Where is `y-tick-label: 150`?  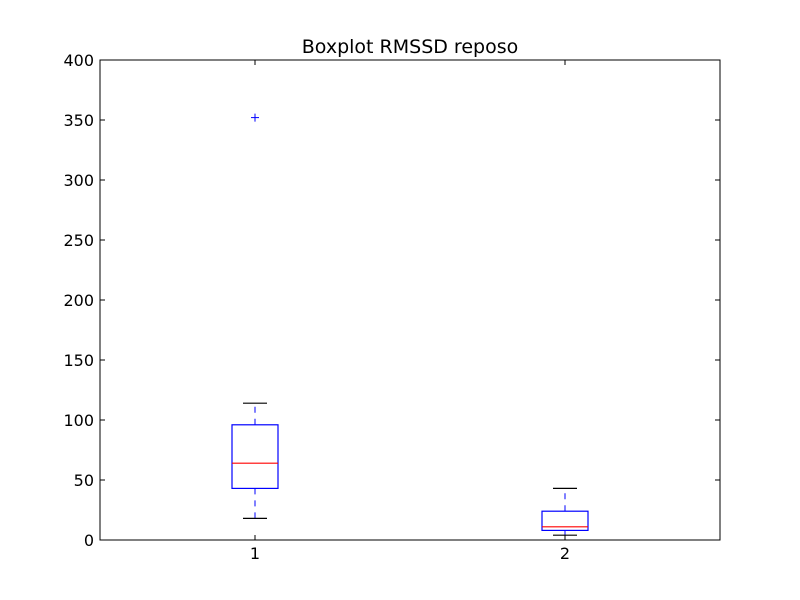 y-tick-label: 150 is located at coordinates (78, 360).